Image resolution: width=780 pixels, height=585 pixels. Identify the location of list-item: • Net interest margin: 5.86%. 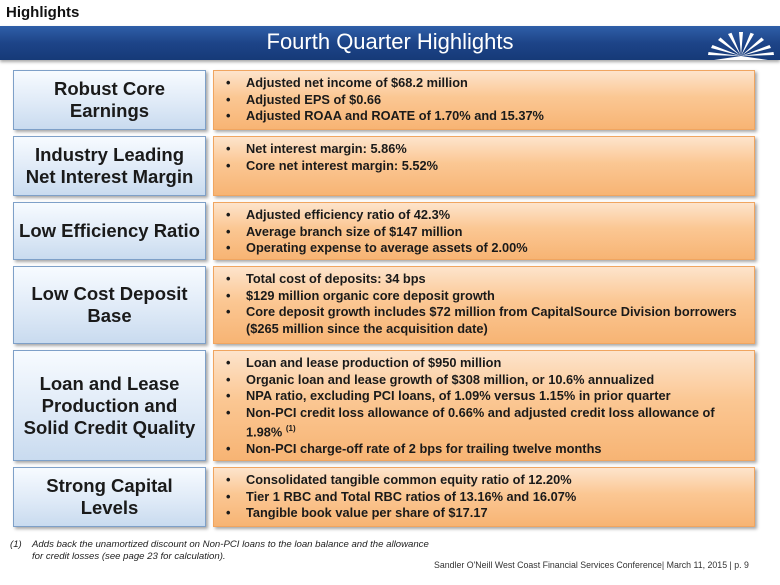
(316, 148).